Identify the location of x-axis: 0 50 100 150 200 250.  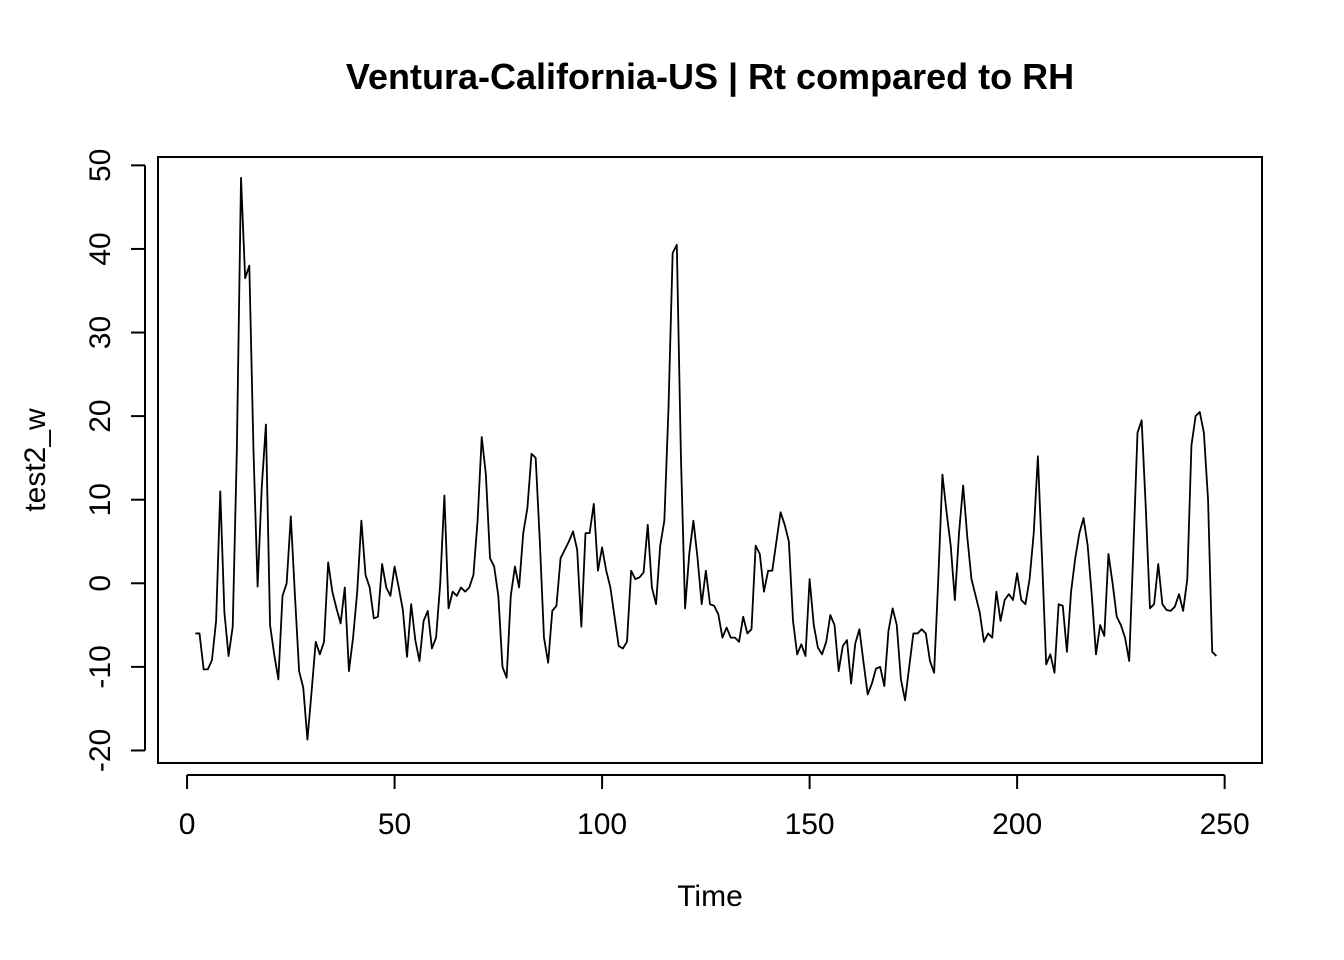
(714, 807).